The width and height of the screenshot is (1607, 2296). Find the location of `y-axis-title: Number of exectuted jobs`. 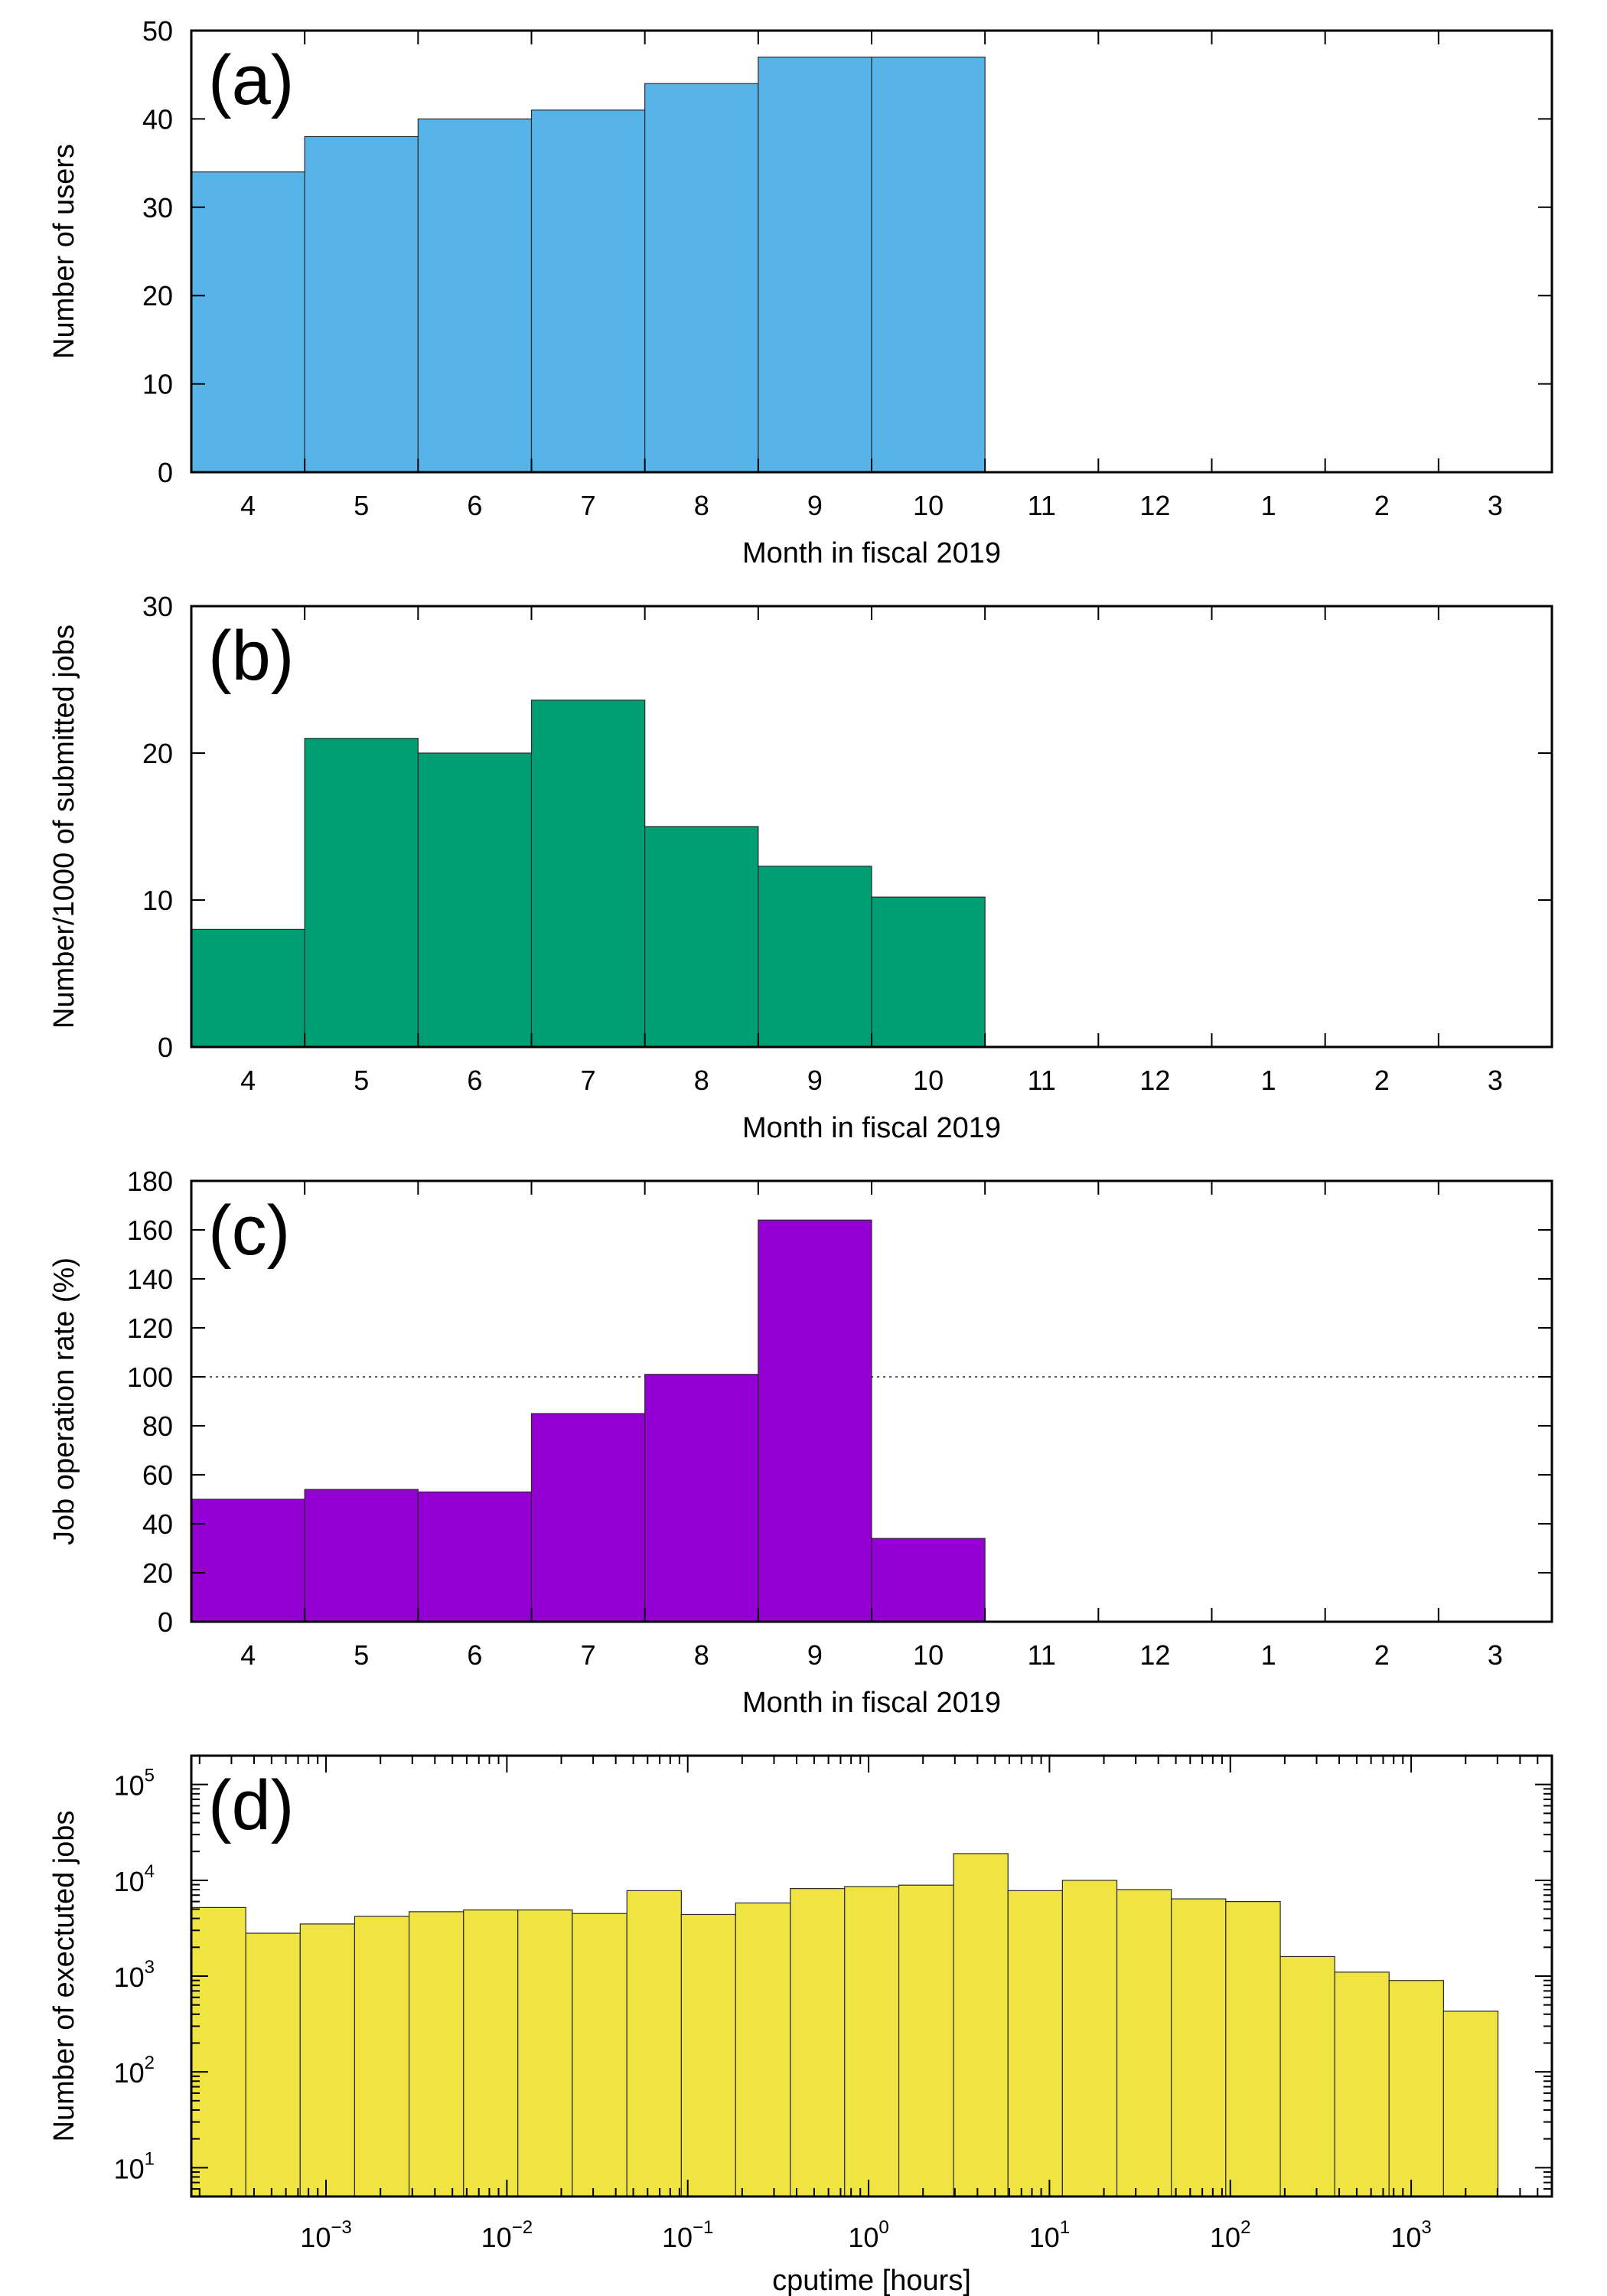

y-axis-title: Number of exectuted jobs is located at coordinates (64, 1975).